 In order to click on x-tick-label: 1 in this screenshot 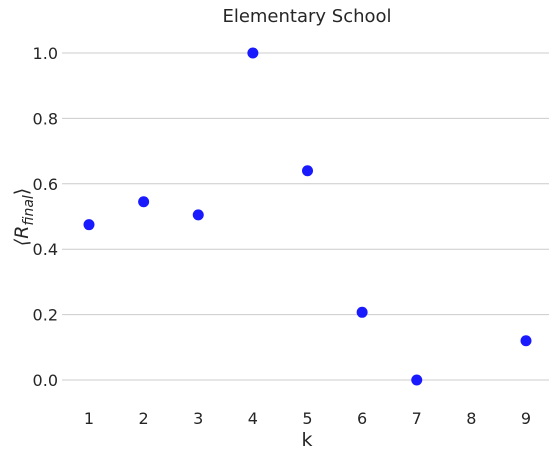, I will do `click(89, 418)`.